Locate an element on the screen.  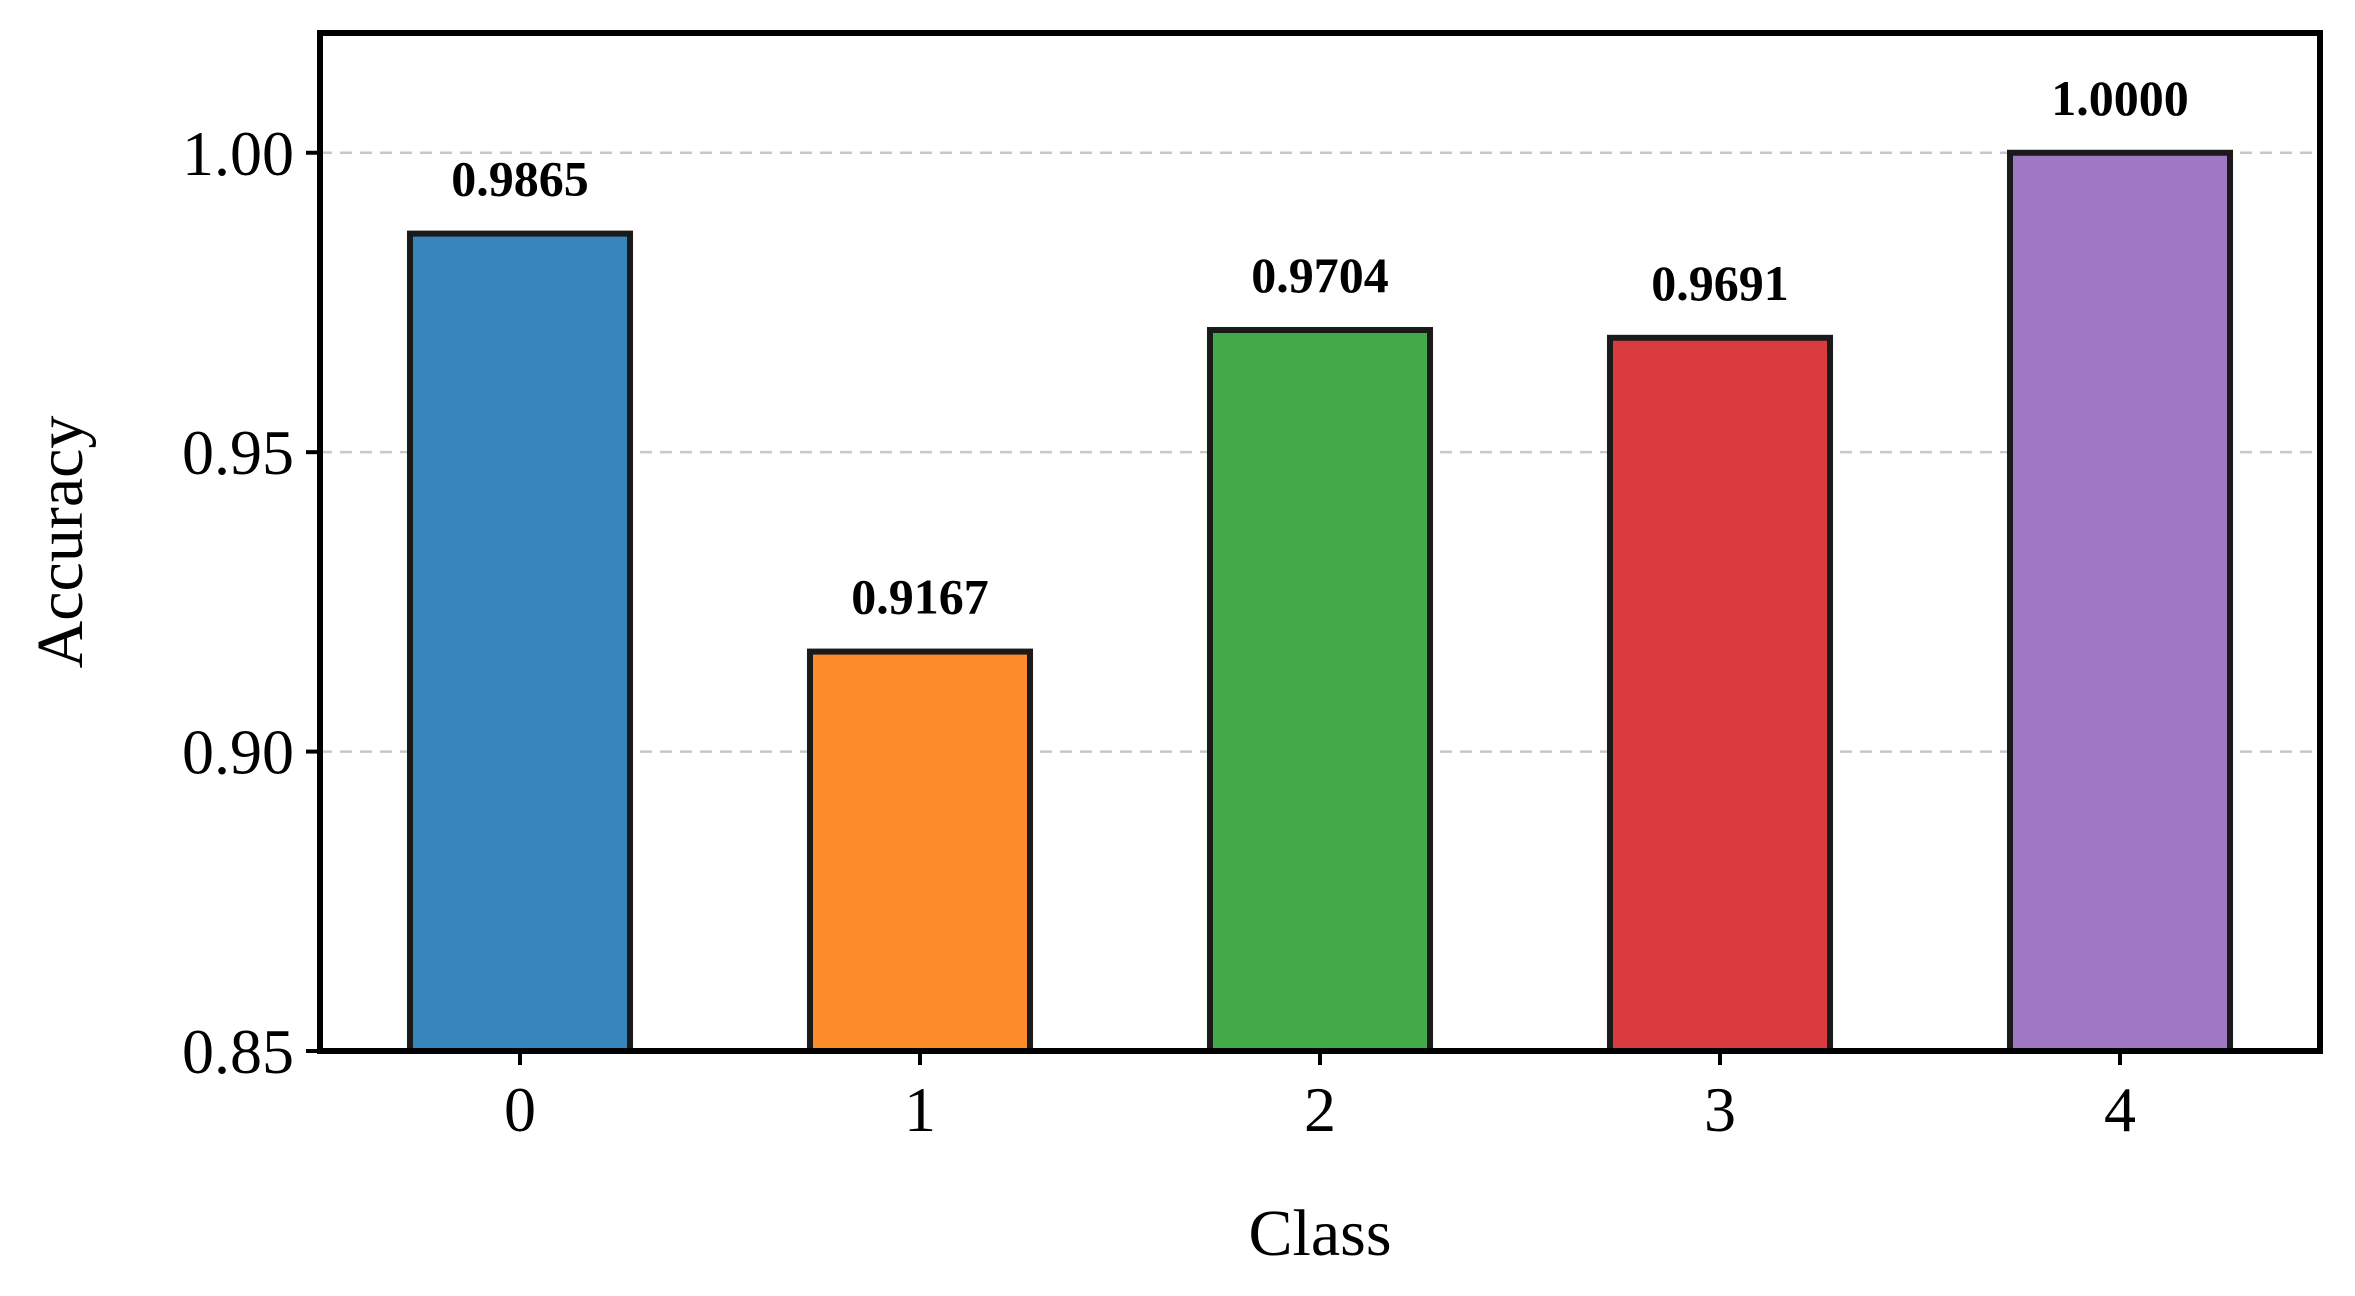
x-tick-label: 2 is located at coordinates (1320, 1109).